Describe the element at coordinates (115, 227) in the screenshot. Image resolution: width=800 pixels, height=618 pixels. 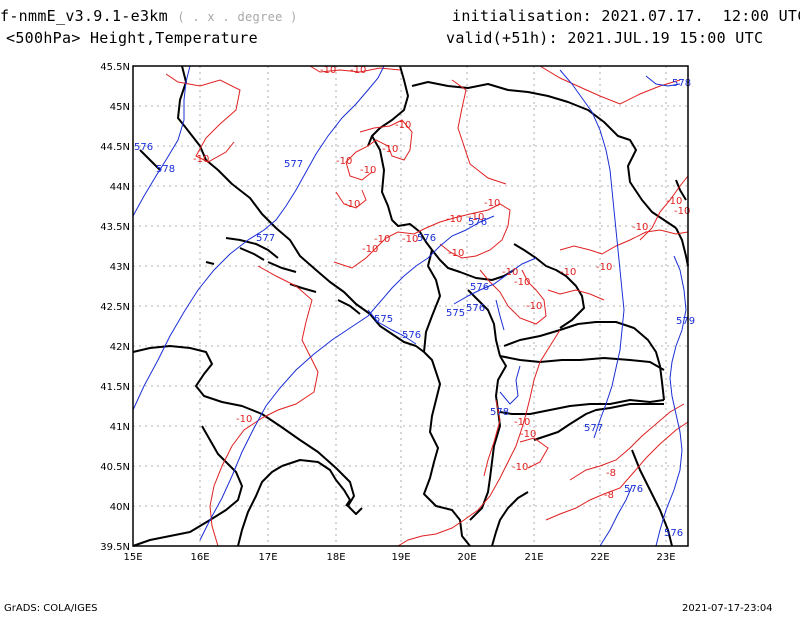
I see `lat-label: 43.5N` at that location.